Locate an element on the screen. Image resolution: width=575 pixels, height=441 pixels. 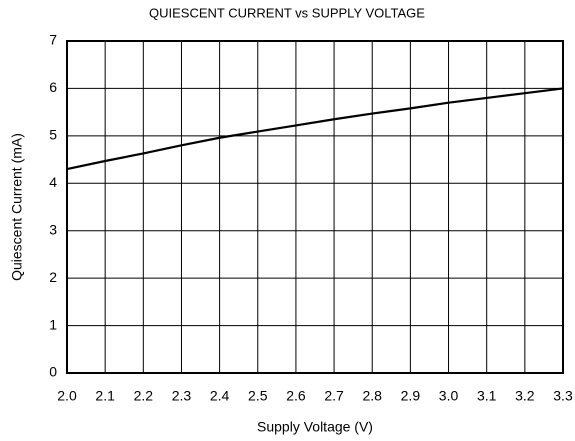
x-tick-label: 2.4 is located at coordinates (220, 396).